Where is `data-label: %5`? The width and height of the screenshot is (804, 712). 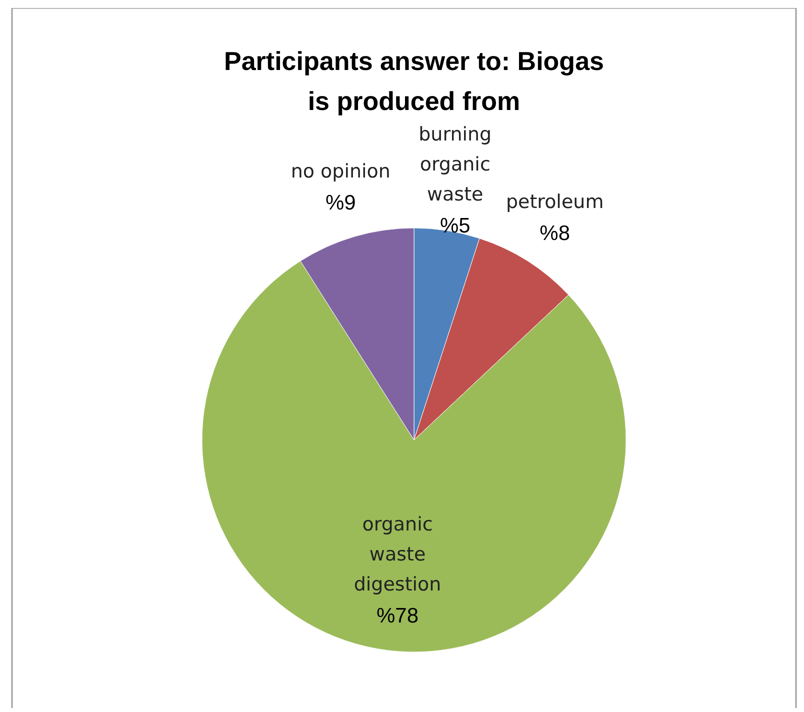 data-label: %5 is located at coordinates (455, 226).